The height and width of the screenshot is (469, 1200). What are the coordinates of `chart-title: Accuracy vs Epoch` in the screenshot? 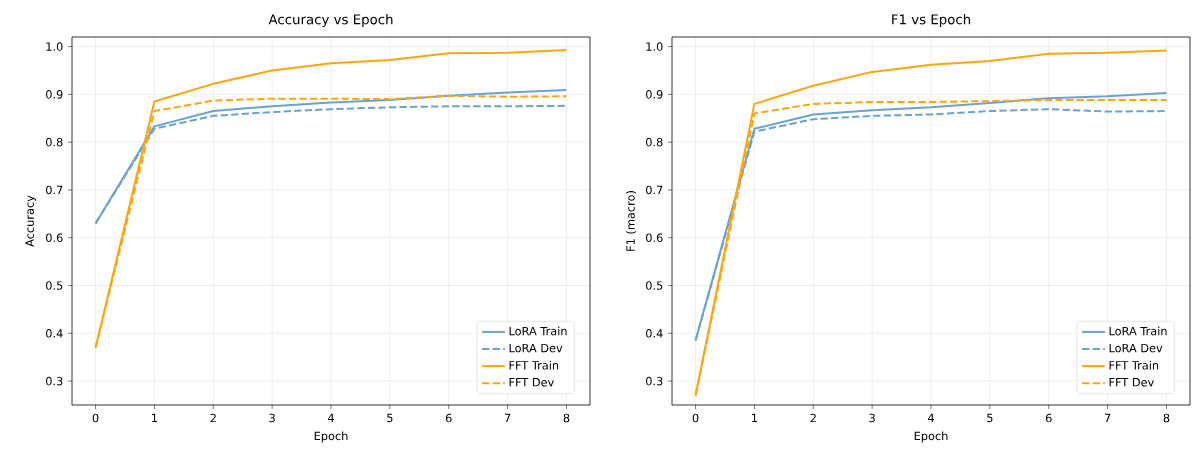 It's located at (330, 20).